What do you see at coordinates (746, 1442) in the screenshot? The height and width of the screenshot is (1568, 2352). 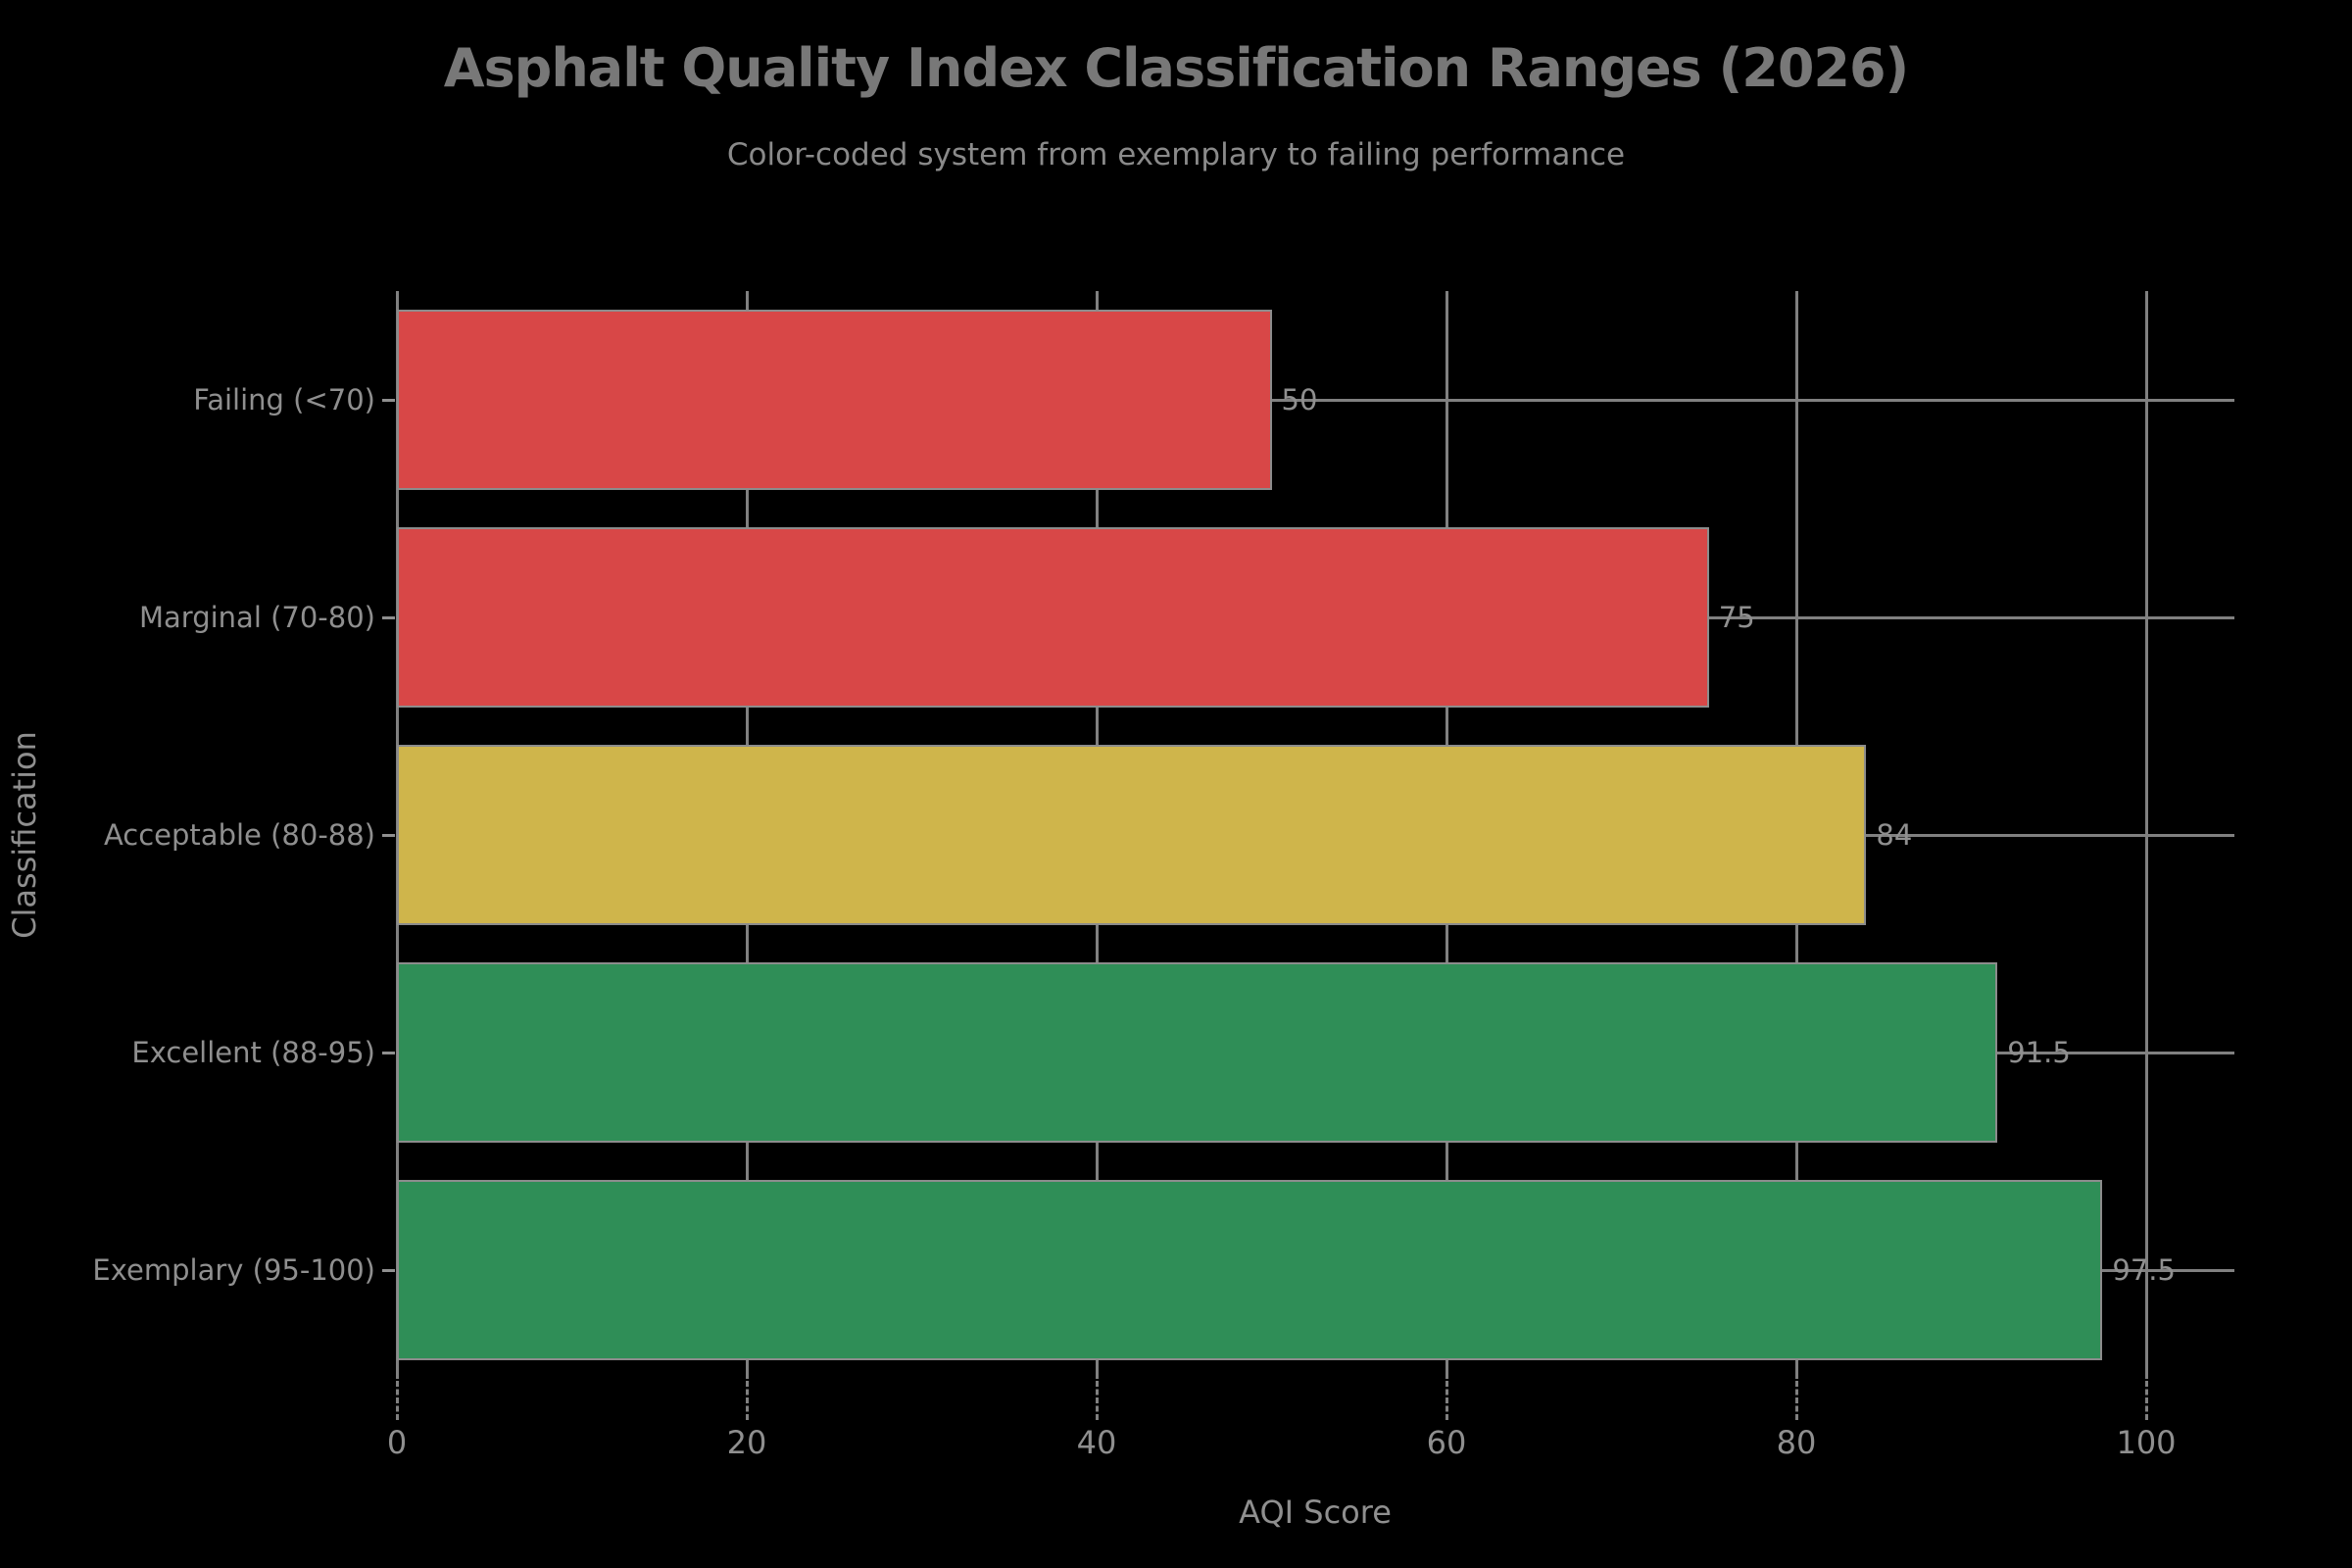 I see `x-tick-label: 20` at bounding box center [746, 1442].